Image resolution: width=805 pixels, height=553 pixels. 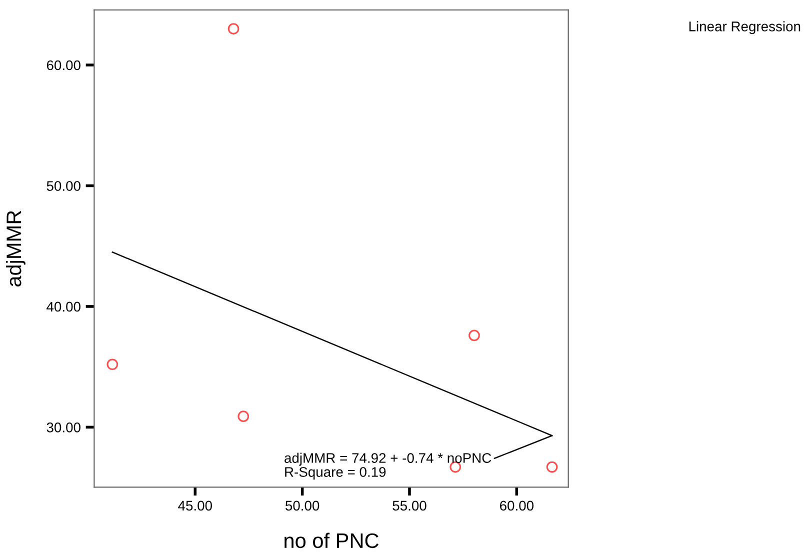 What do you see at coordinates (16, 248) in the screenshot?
I see `y-axis-title: adjMMR` at bounding box center [16, 248].